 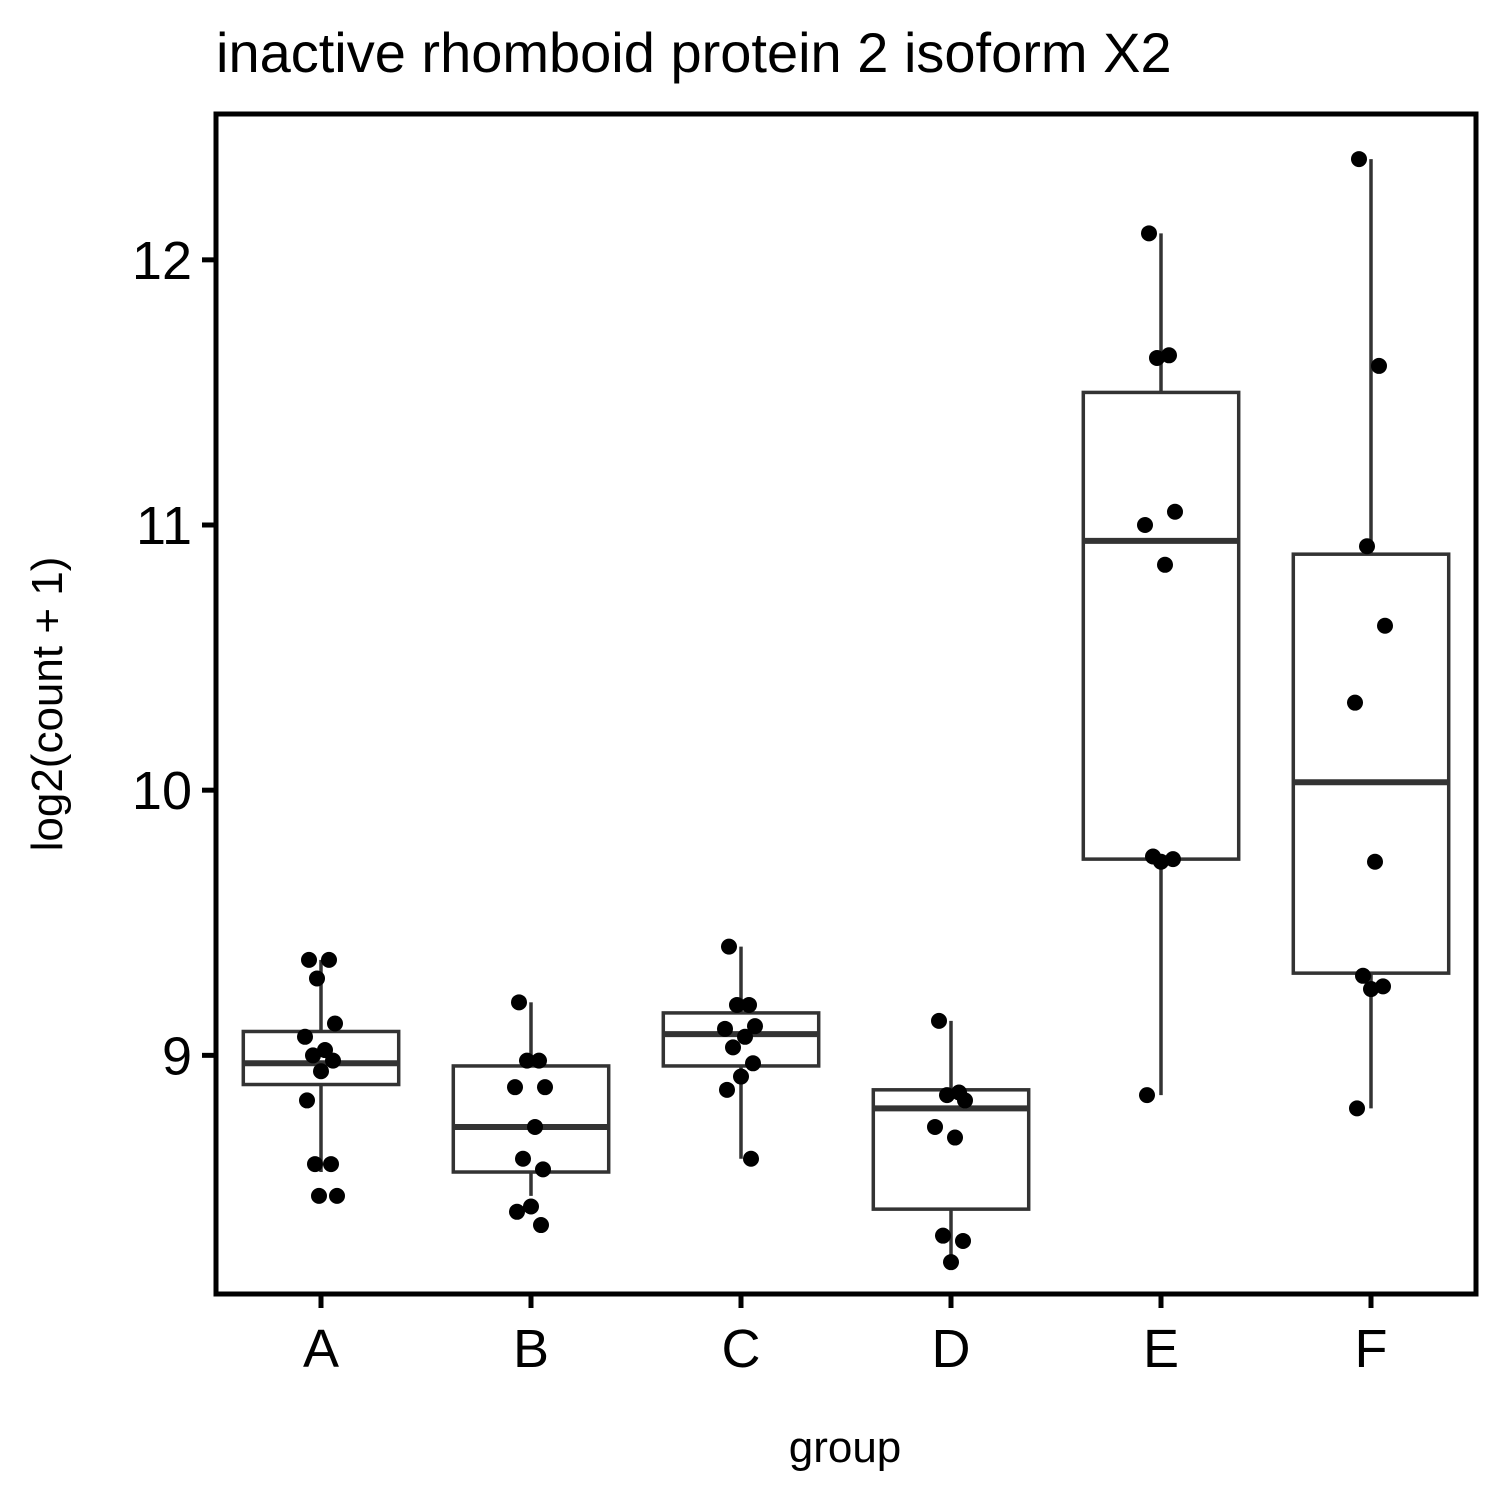 I want to click on points-B, so click(x=530, y=1114).